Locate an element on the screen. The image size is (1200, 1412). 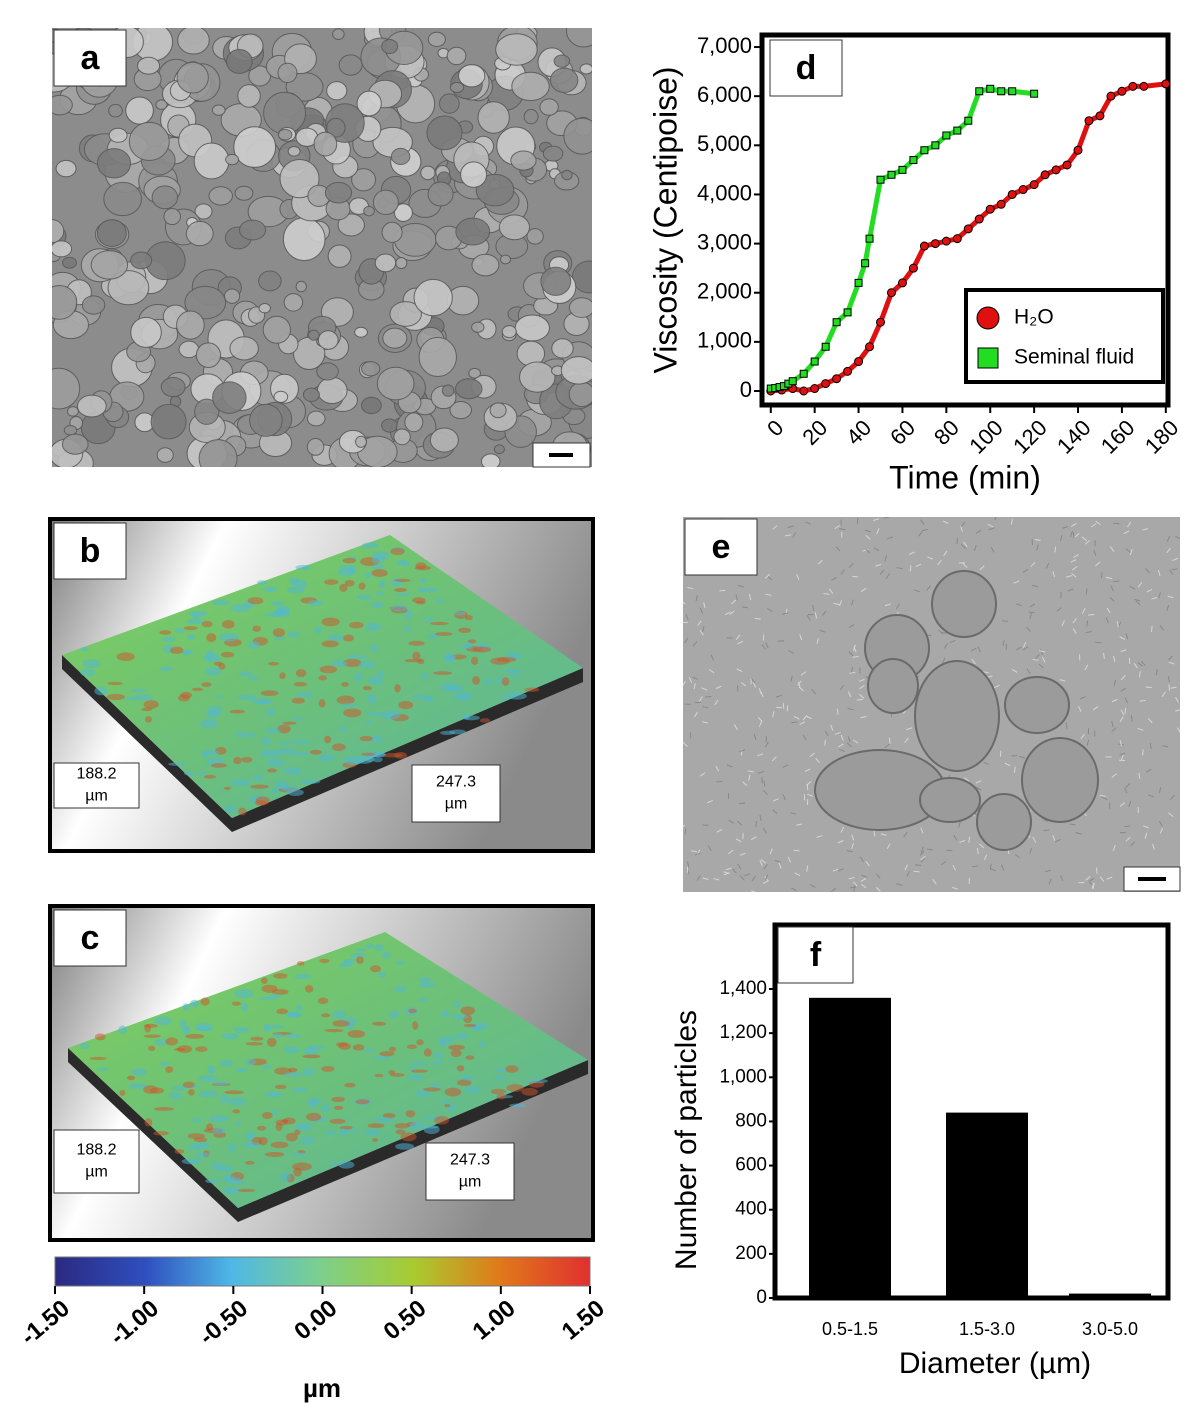
panel-label-box is located at coordinates (806, 68).